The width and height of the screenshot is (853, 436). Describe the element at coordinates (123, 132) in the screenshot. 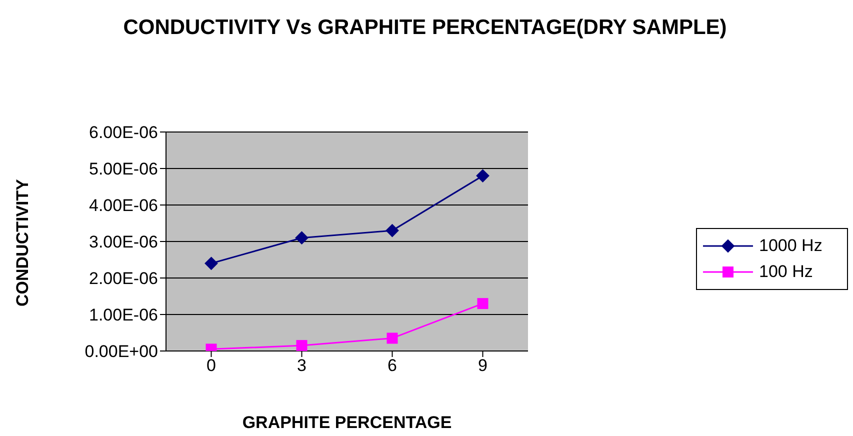

I see `y-tick-label: 6.00E-06` at that location.